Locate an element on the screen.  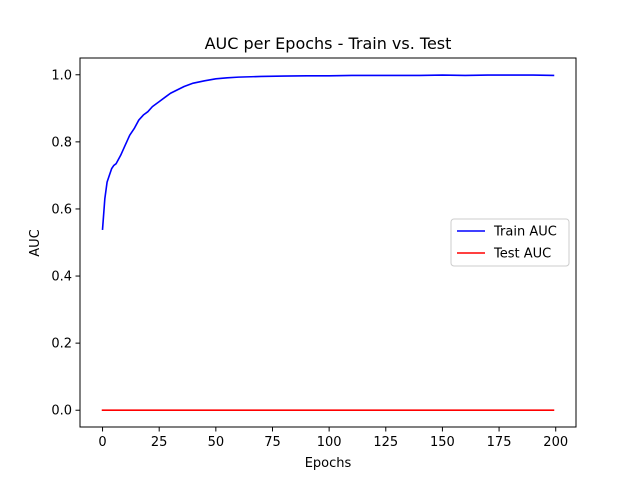
legend-label: Train AUC is located at coordinates (525, 232).